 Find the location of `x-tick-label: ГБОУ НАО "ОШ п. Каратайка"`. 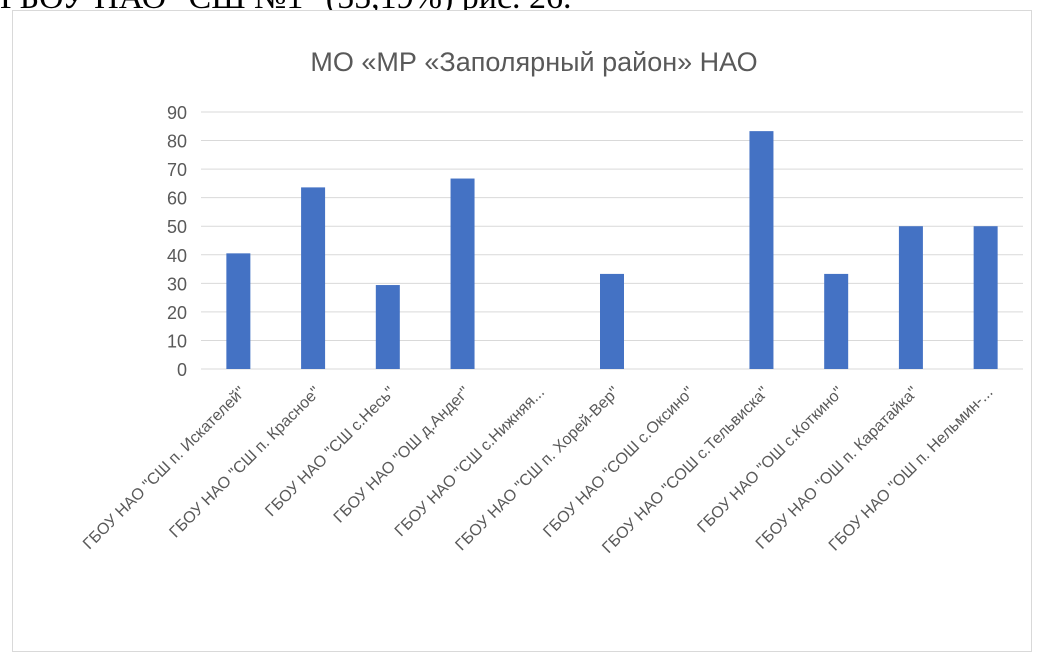

x-tick-label: ГБОУ НАО "ОШ п. Каратайка" is located at coordinates (837, 468).